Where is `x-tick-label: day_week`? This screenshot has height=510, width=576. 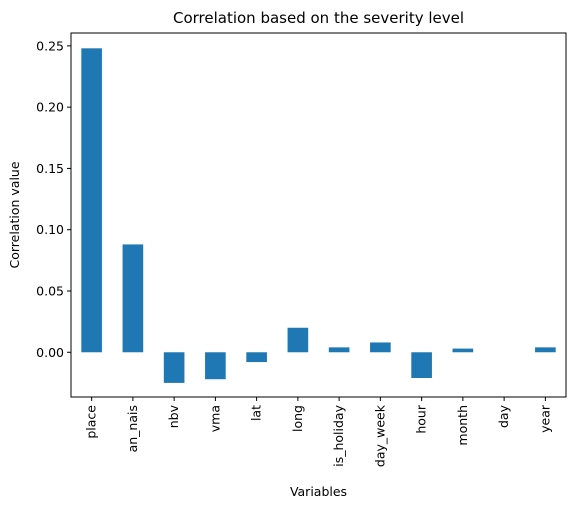 x-tick-label: day_week is located at coordinates (379, 435).